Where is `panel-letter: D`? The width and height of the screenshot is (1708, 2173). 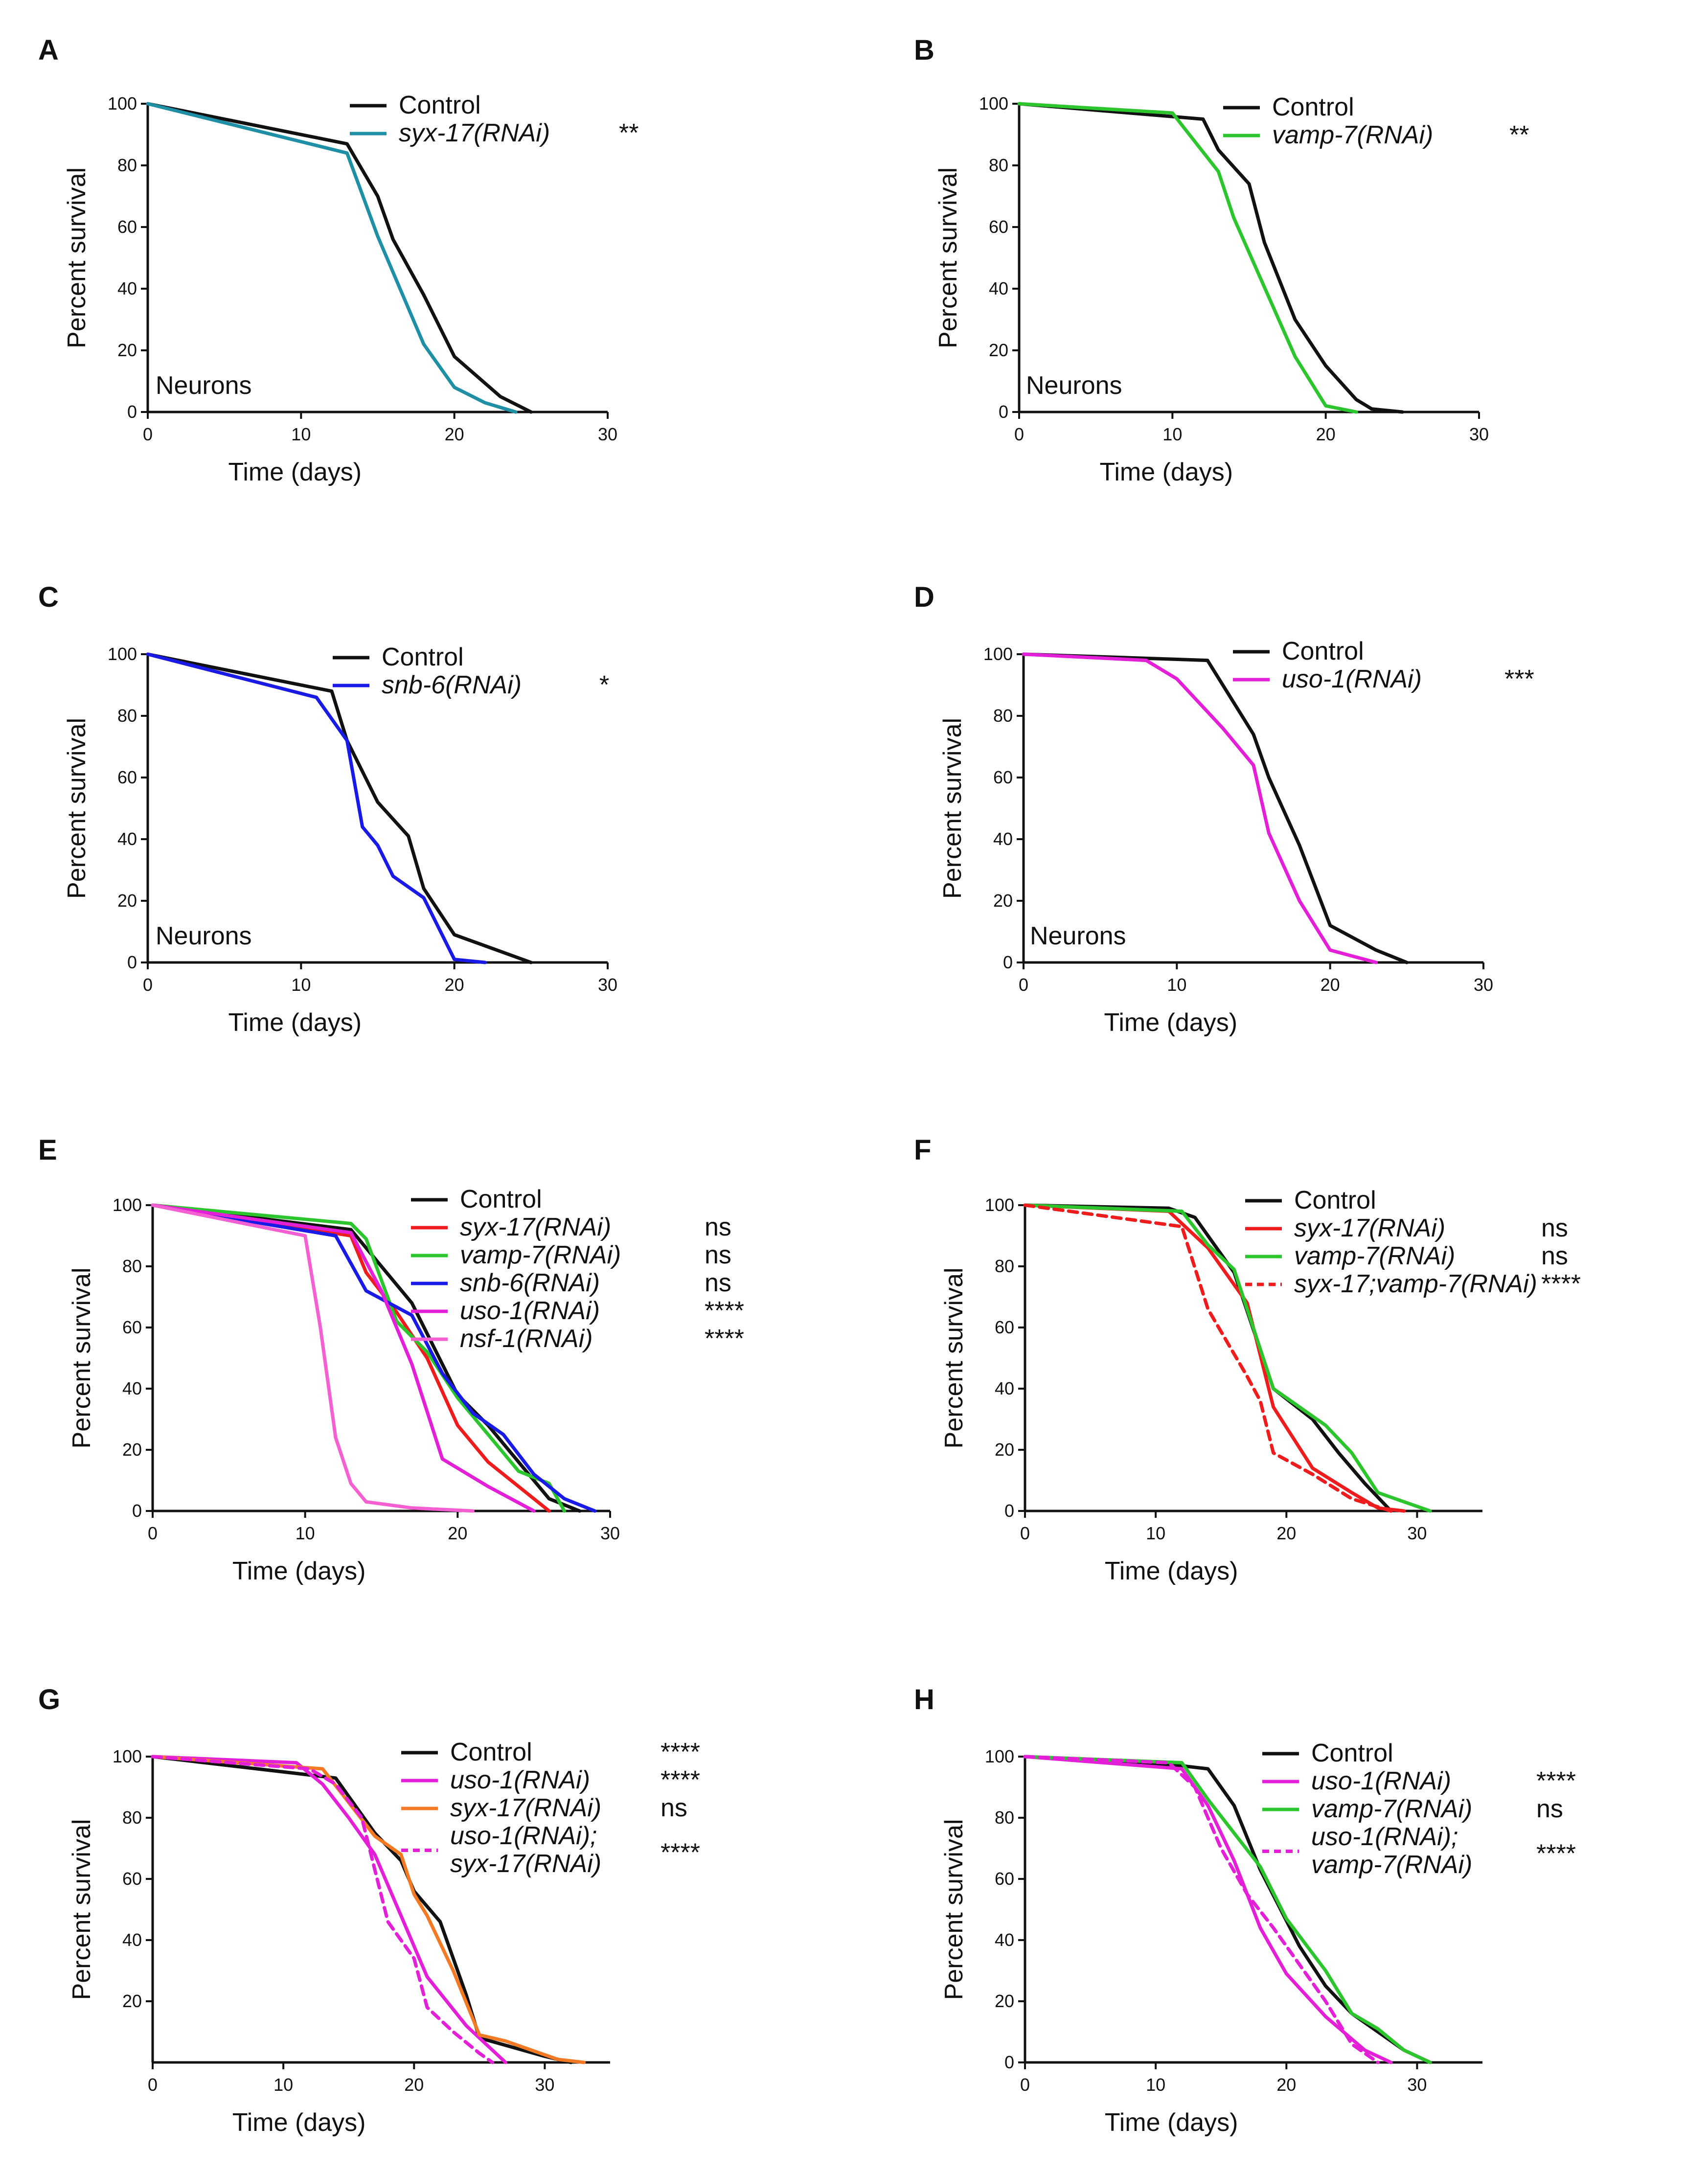
panel-letter: D is located at coordinates (924, 597).